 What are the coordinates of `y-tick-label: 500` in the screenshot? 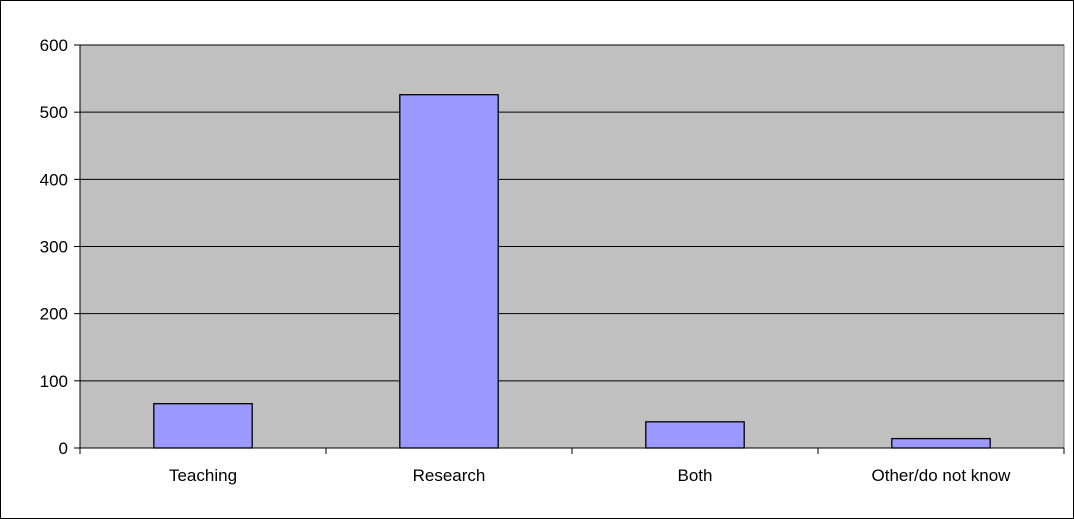 It's located at (54, 112).